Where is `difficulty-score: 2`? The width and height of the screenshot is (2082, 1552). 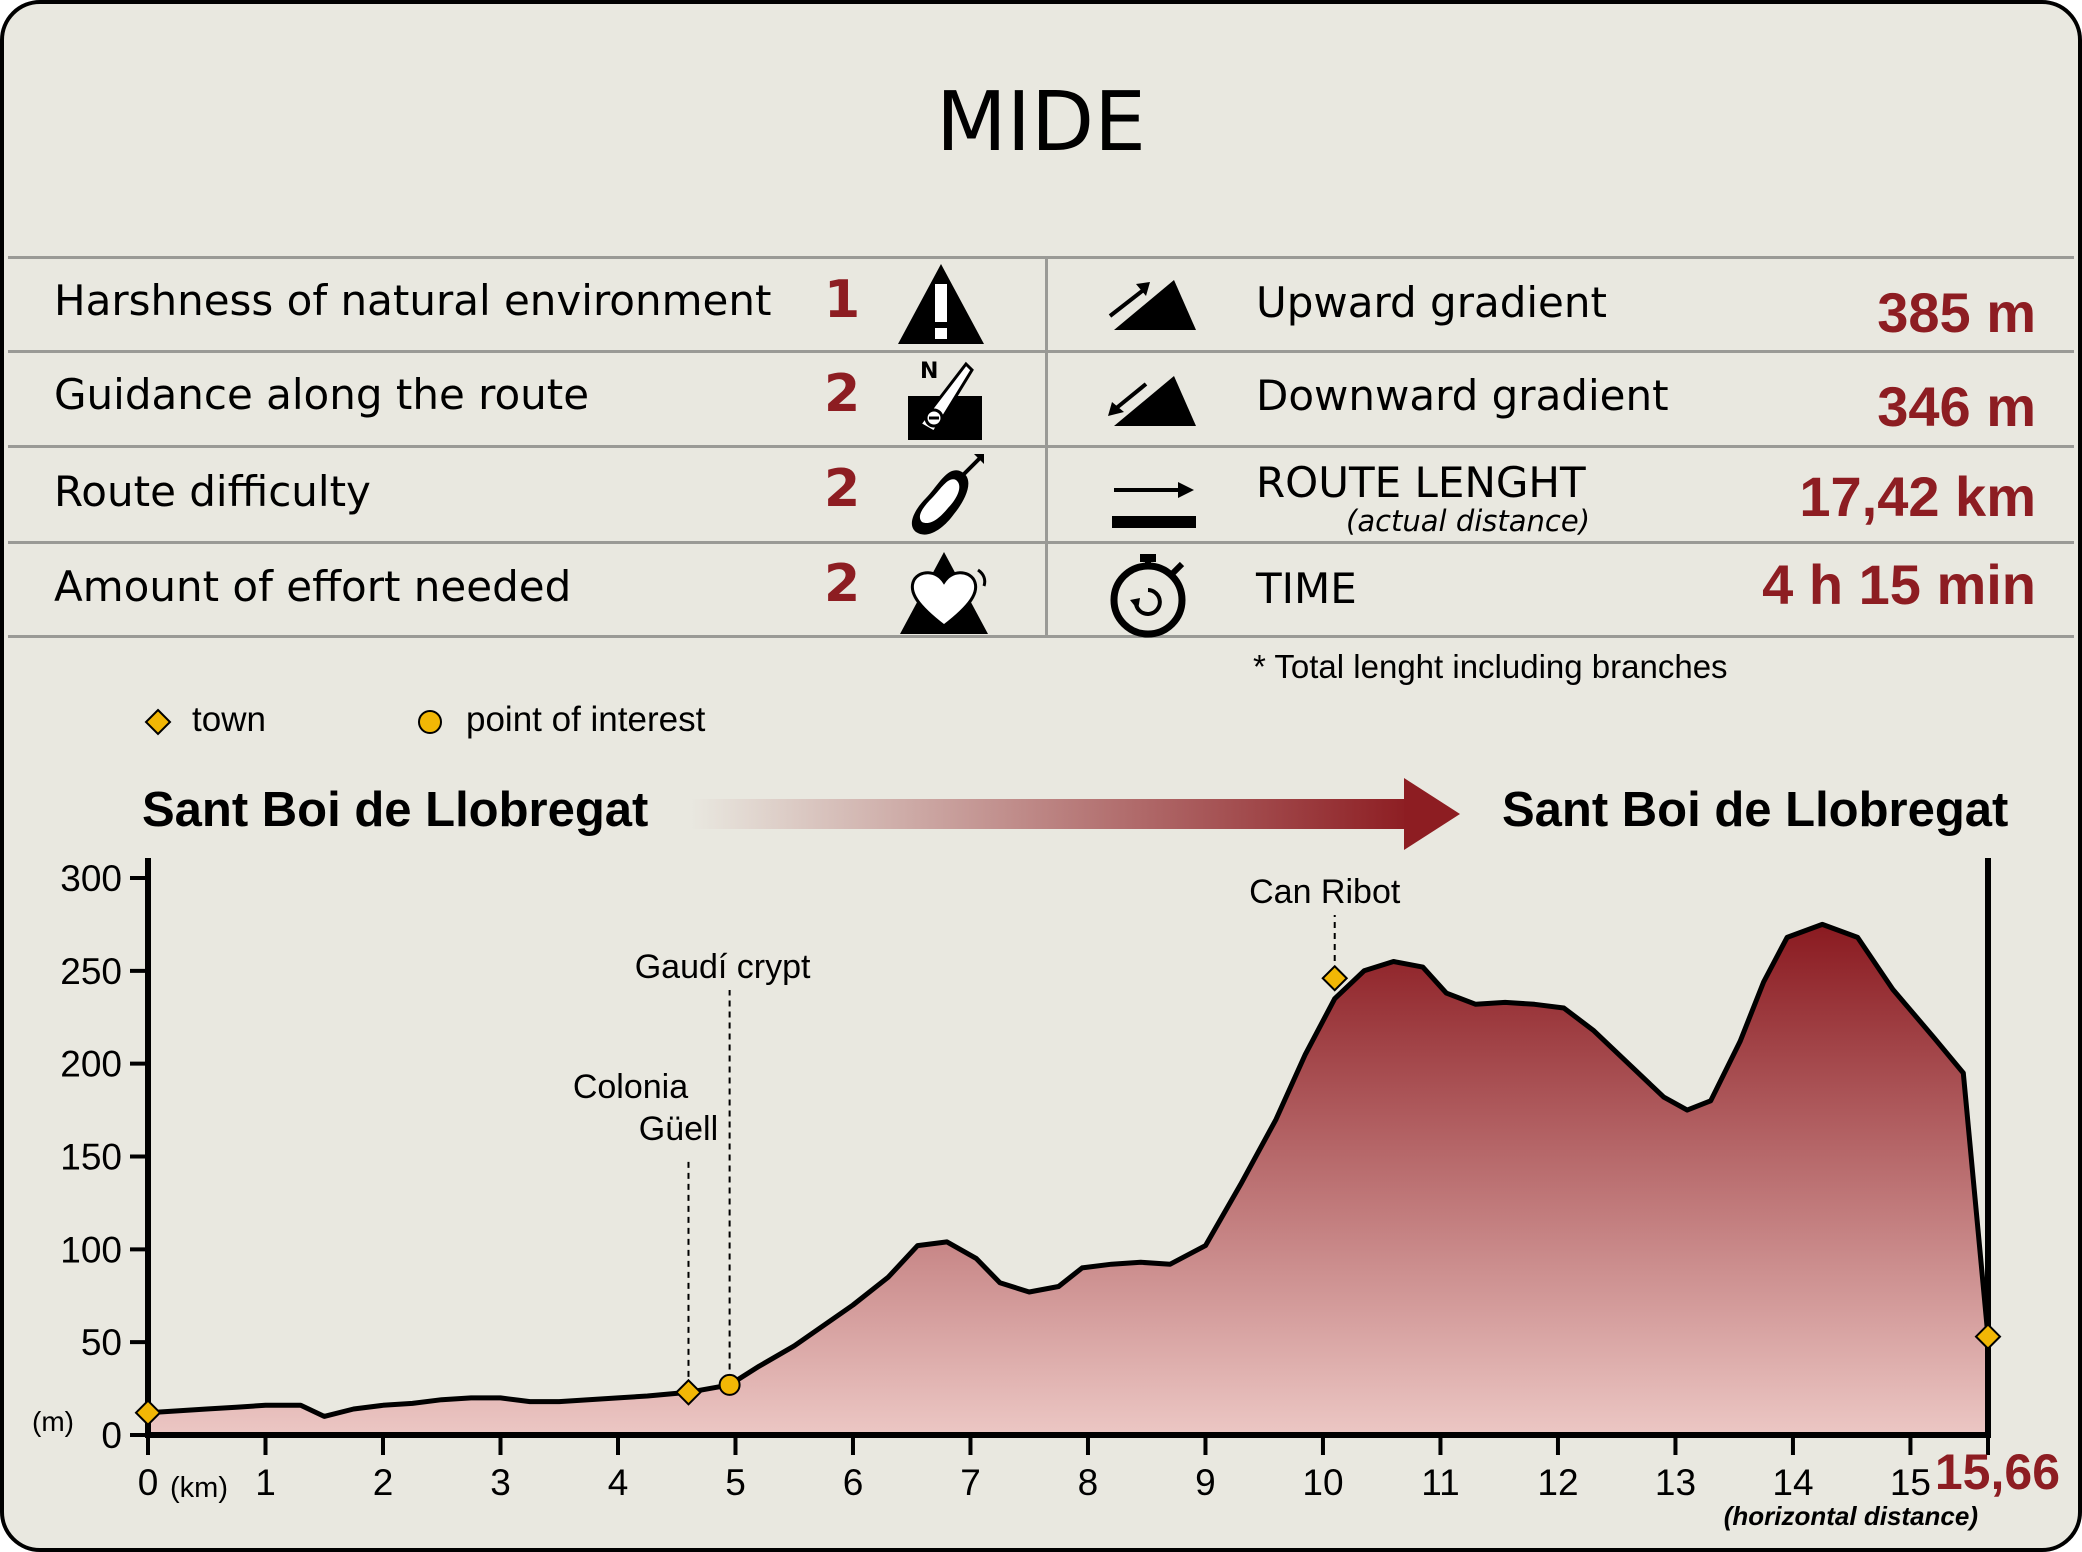 difficulty-score: 2 is located at coordinates (842, 489).